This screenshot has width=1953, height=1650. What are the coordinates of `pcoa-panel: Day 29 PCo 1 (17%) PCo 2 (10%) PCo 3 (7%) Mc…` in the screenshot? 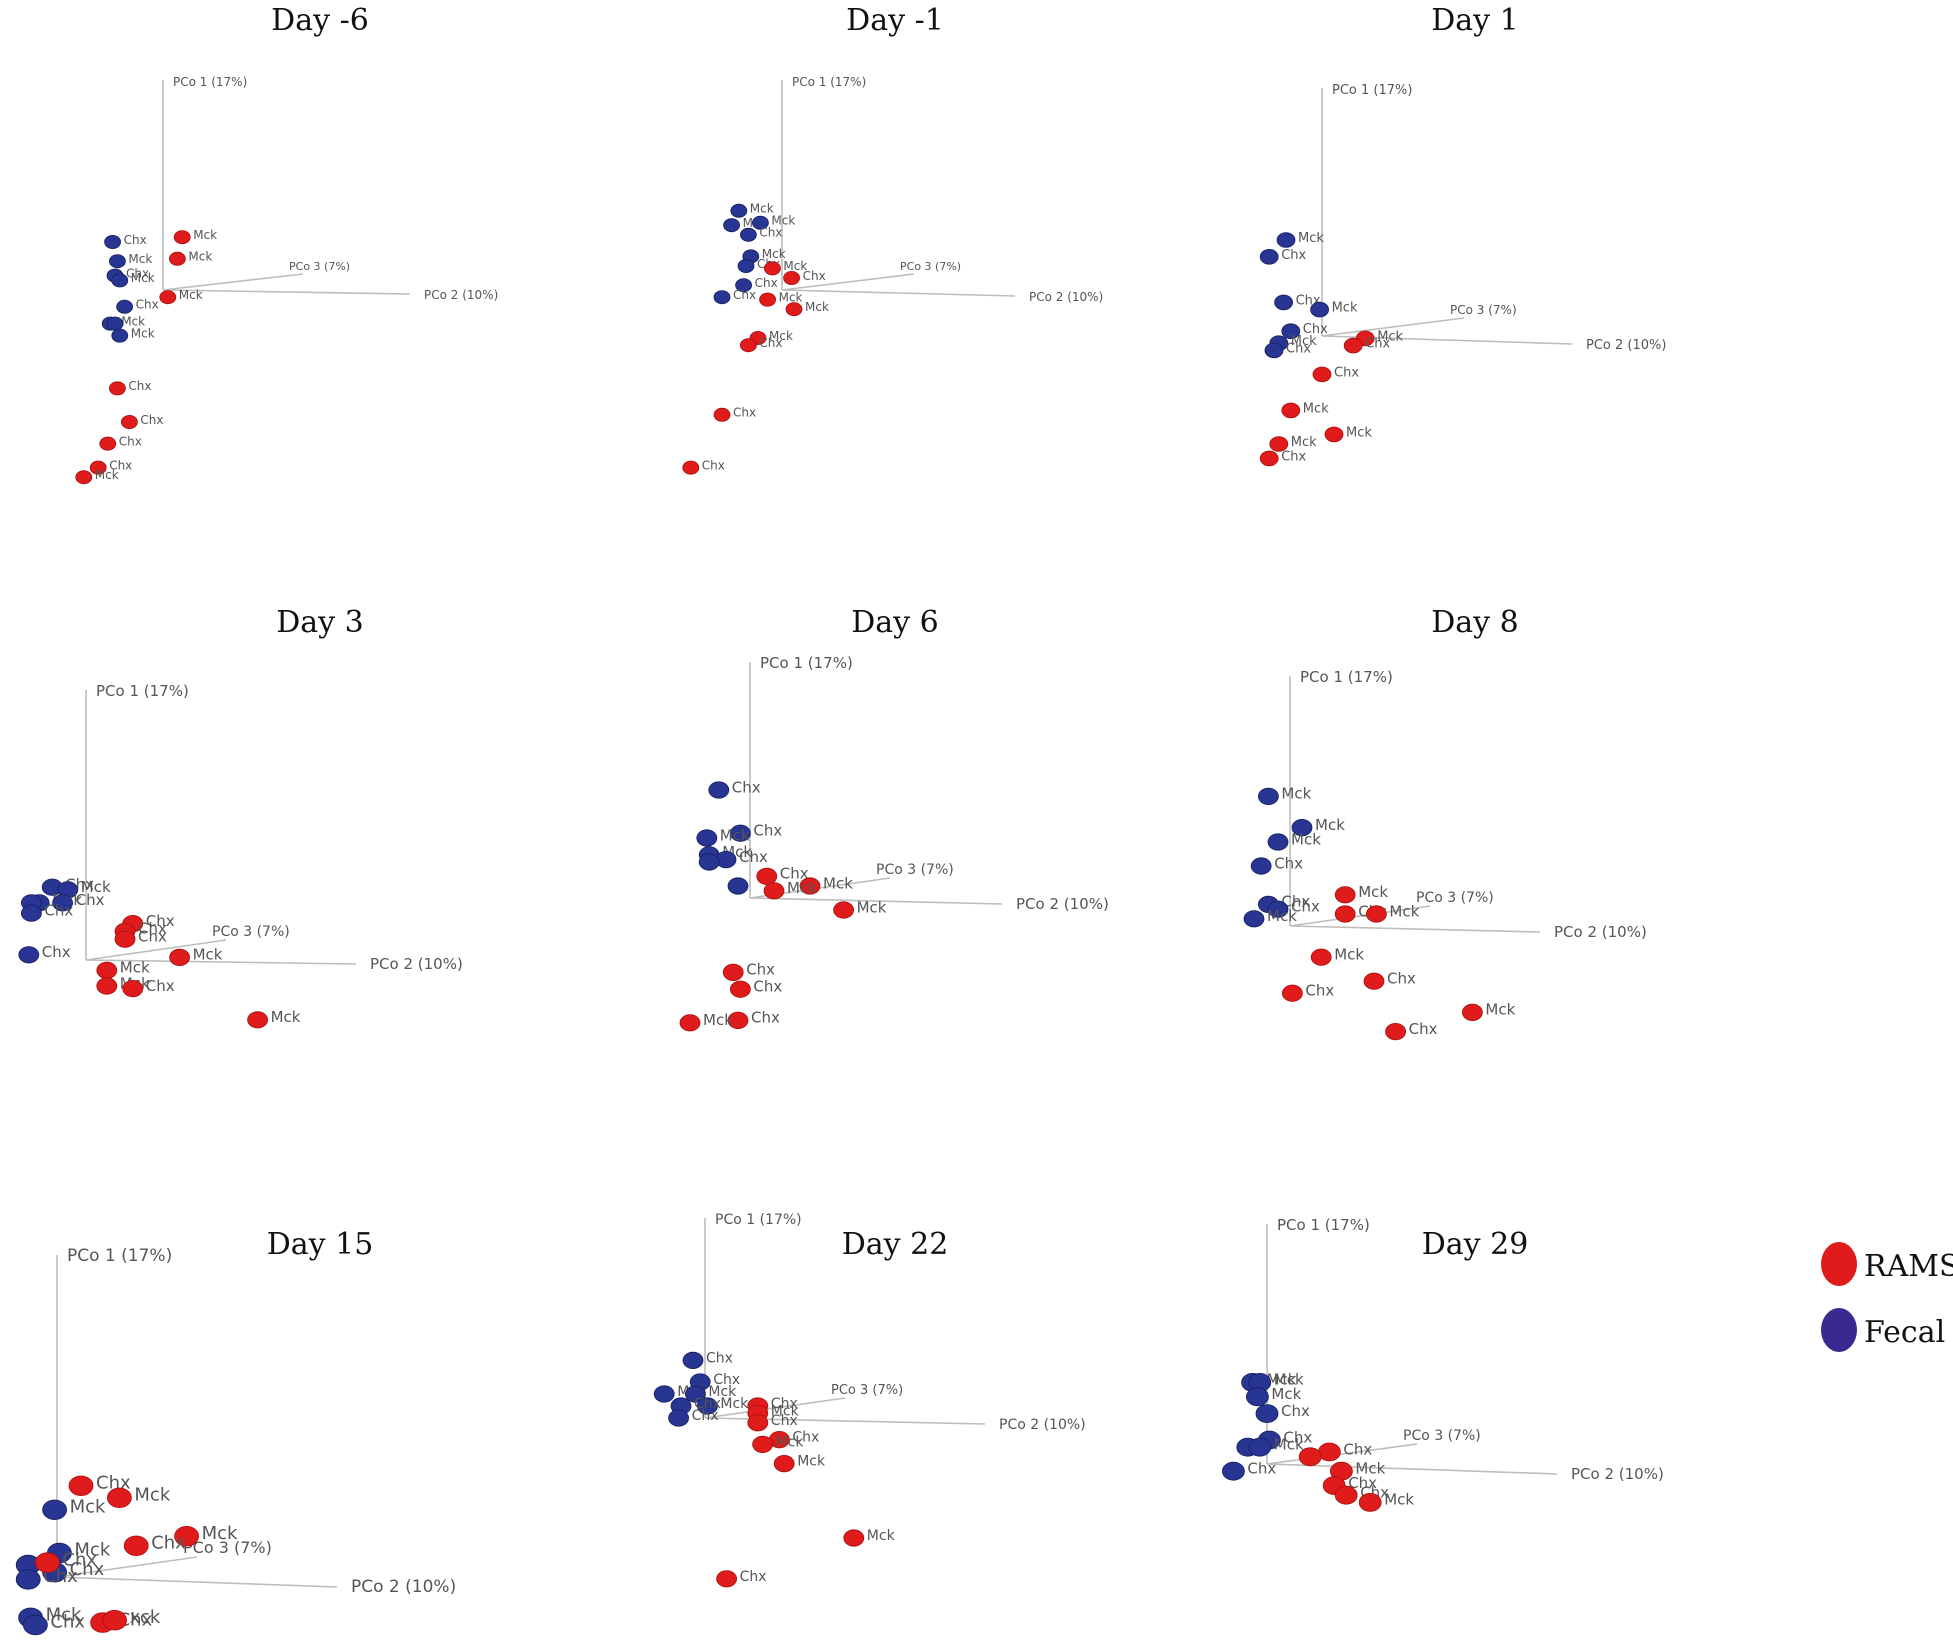 It's located at (1443, 1364).